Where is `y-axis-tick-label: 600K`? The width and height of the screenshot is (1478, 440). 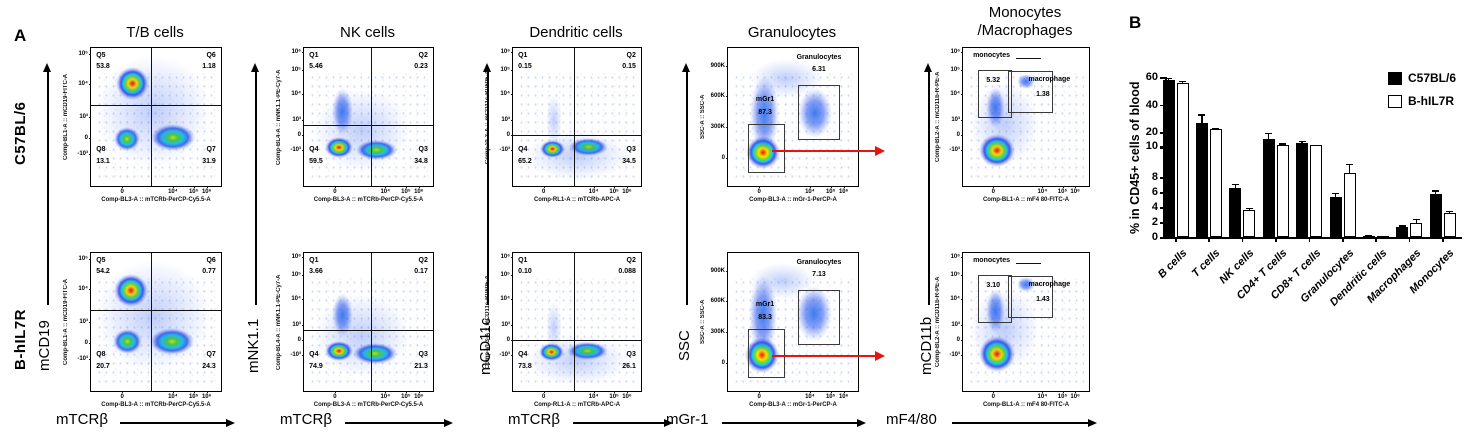 y-axis-tick-label: 600K is located at coordinates (717, 301).